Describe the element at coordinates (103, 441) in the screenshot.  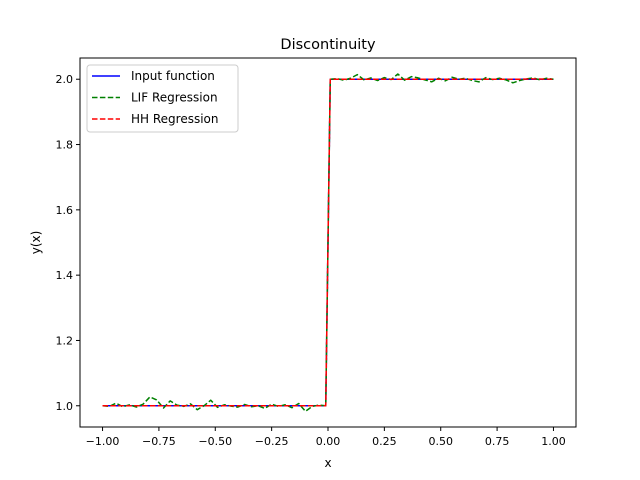
I see `x-tick-label: −1.00` at that location.